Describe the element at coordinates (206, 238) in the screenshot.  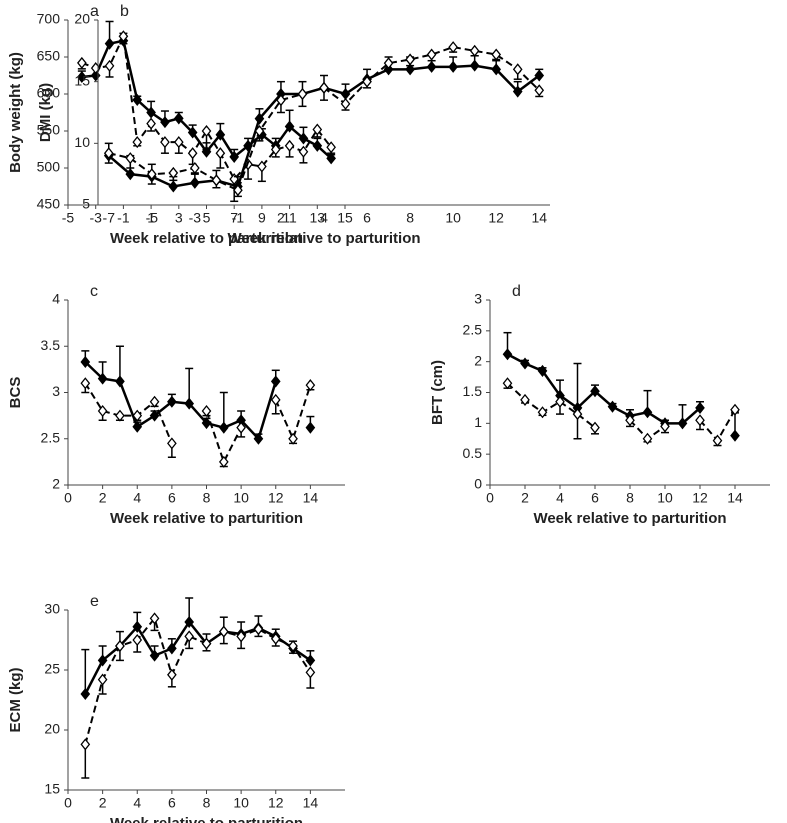
I see `x-axis-label: Week relative to parturition` at that location.